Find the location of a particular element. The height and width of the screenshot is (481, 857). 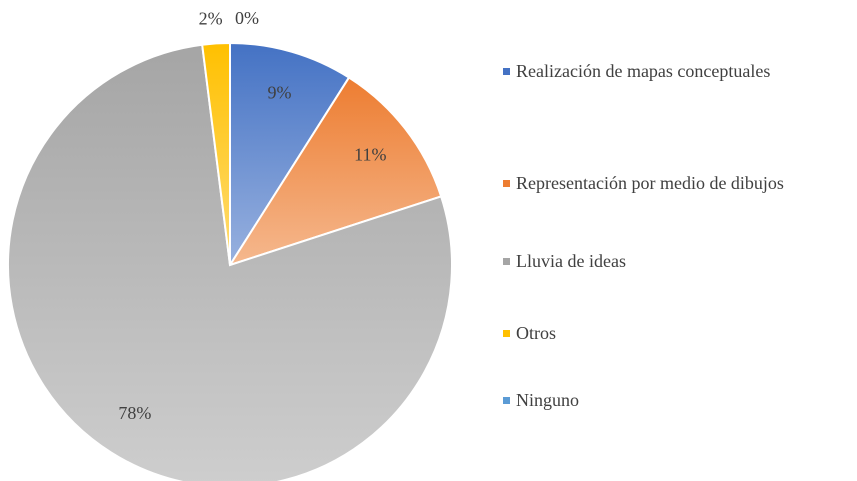

legend-entry: Ninguno is located at coordinates (678, 400).